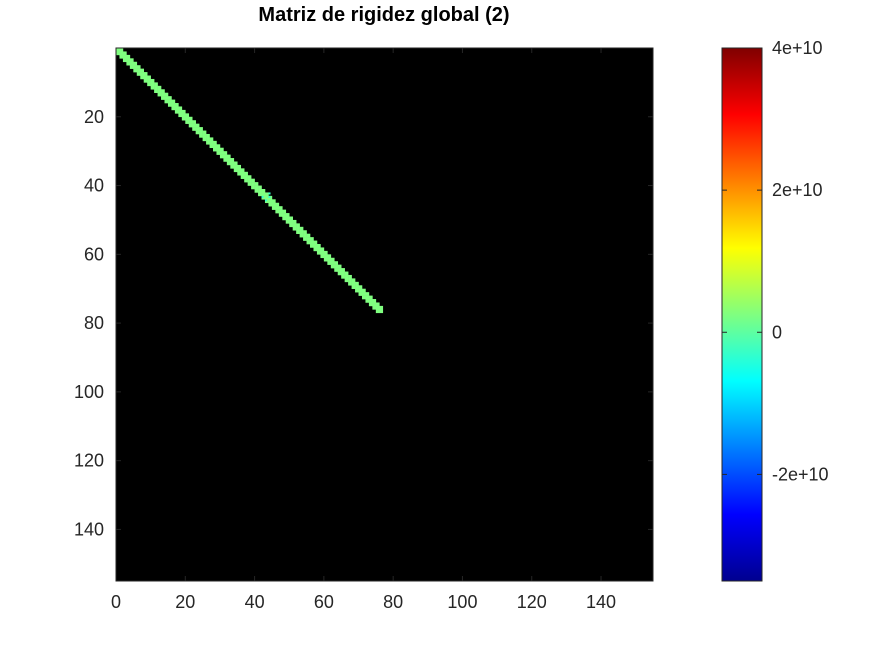 This screenshot has width=872, height=659. I want to click on x-tick-label: 120, so click(532, 602).